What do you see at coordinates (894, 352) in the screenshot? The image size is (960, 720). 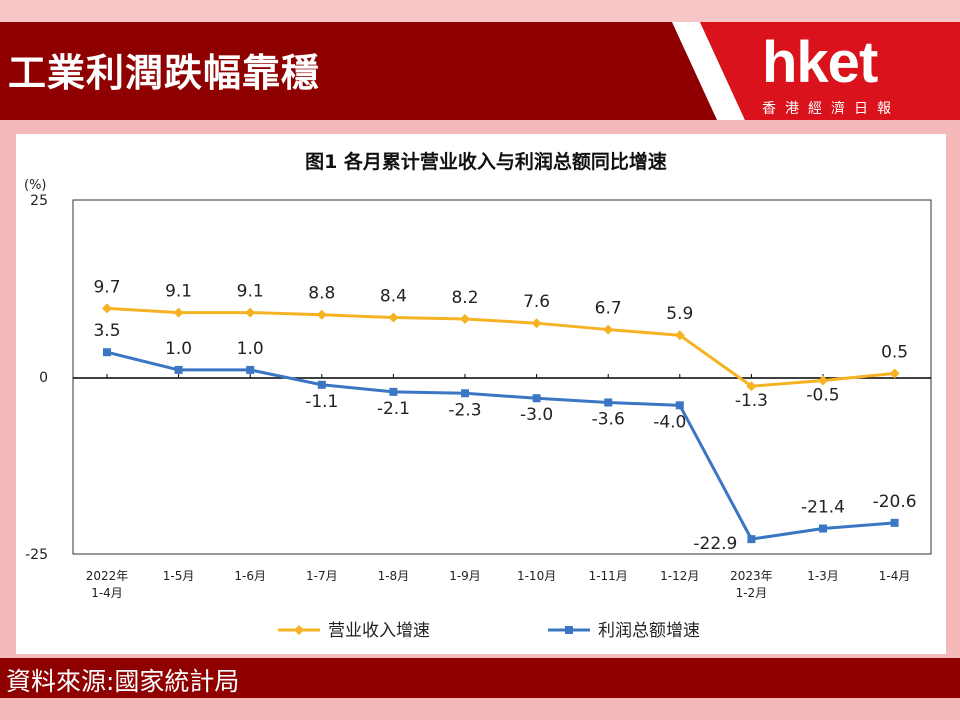 I see `data-label: 0.5` at bounding box center [894, 352].